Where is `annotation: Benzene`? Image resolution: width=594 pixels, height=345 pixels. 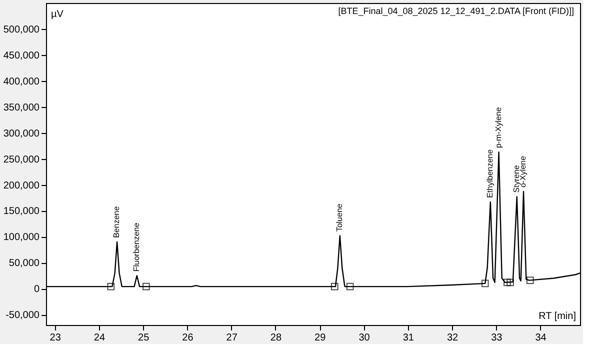 annotation: Benzene is located at coordinates (117, 222).